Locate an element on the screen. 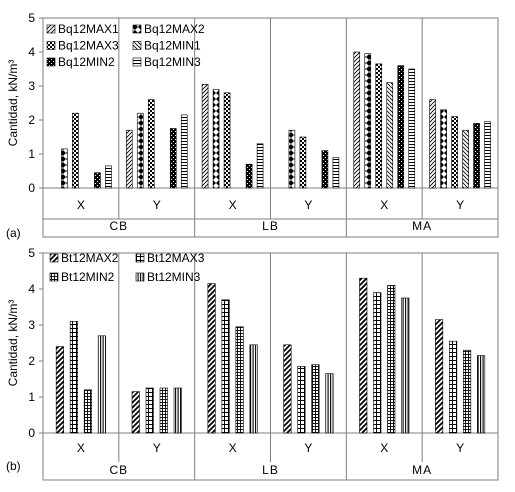 Image resolution: width=515 pixels, height=492 pixels. legend-label: Bt12MAX3 is located at coordinates (176, 258).